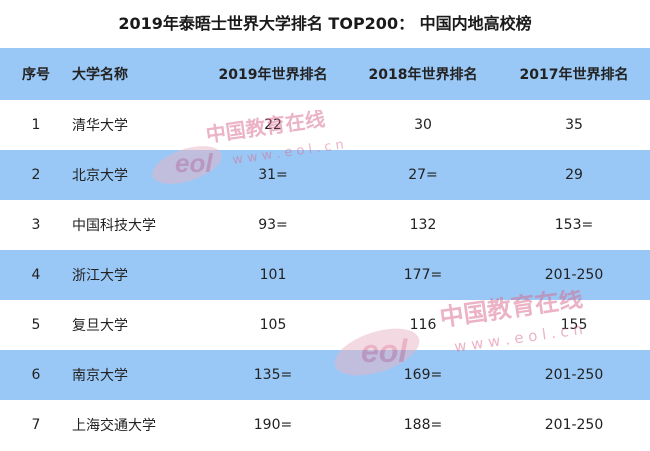 Image resolution: width=650 pixels, height=451 pixels. What do you see at coordinates (273, 425) in the screenshot?
I see `cell-2019: 190=` at bounding box center [273, 425].